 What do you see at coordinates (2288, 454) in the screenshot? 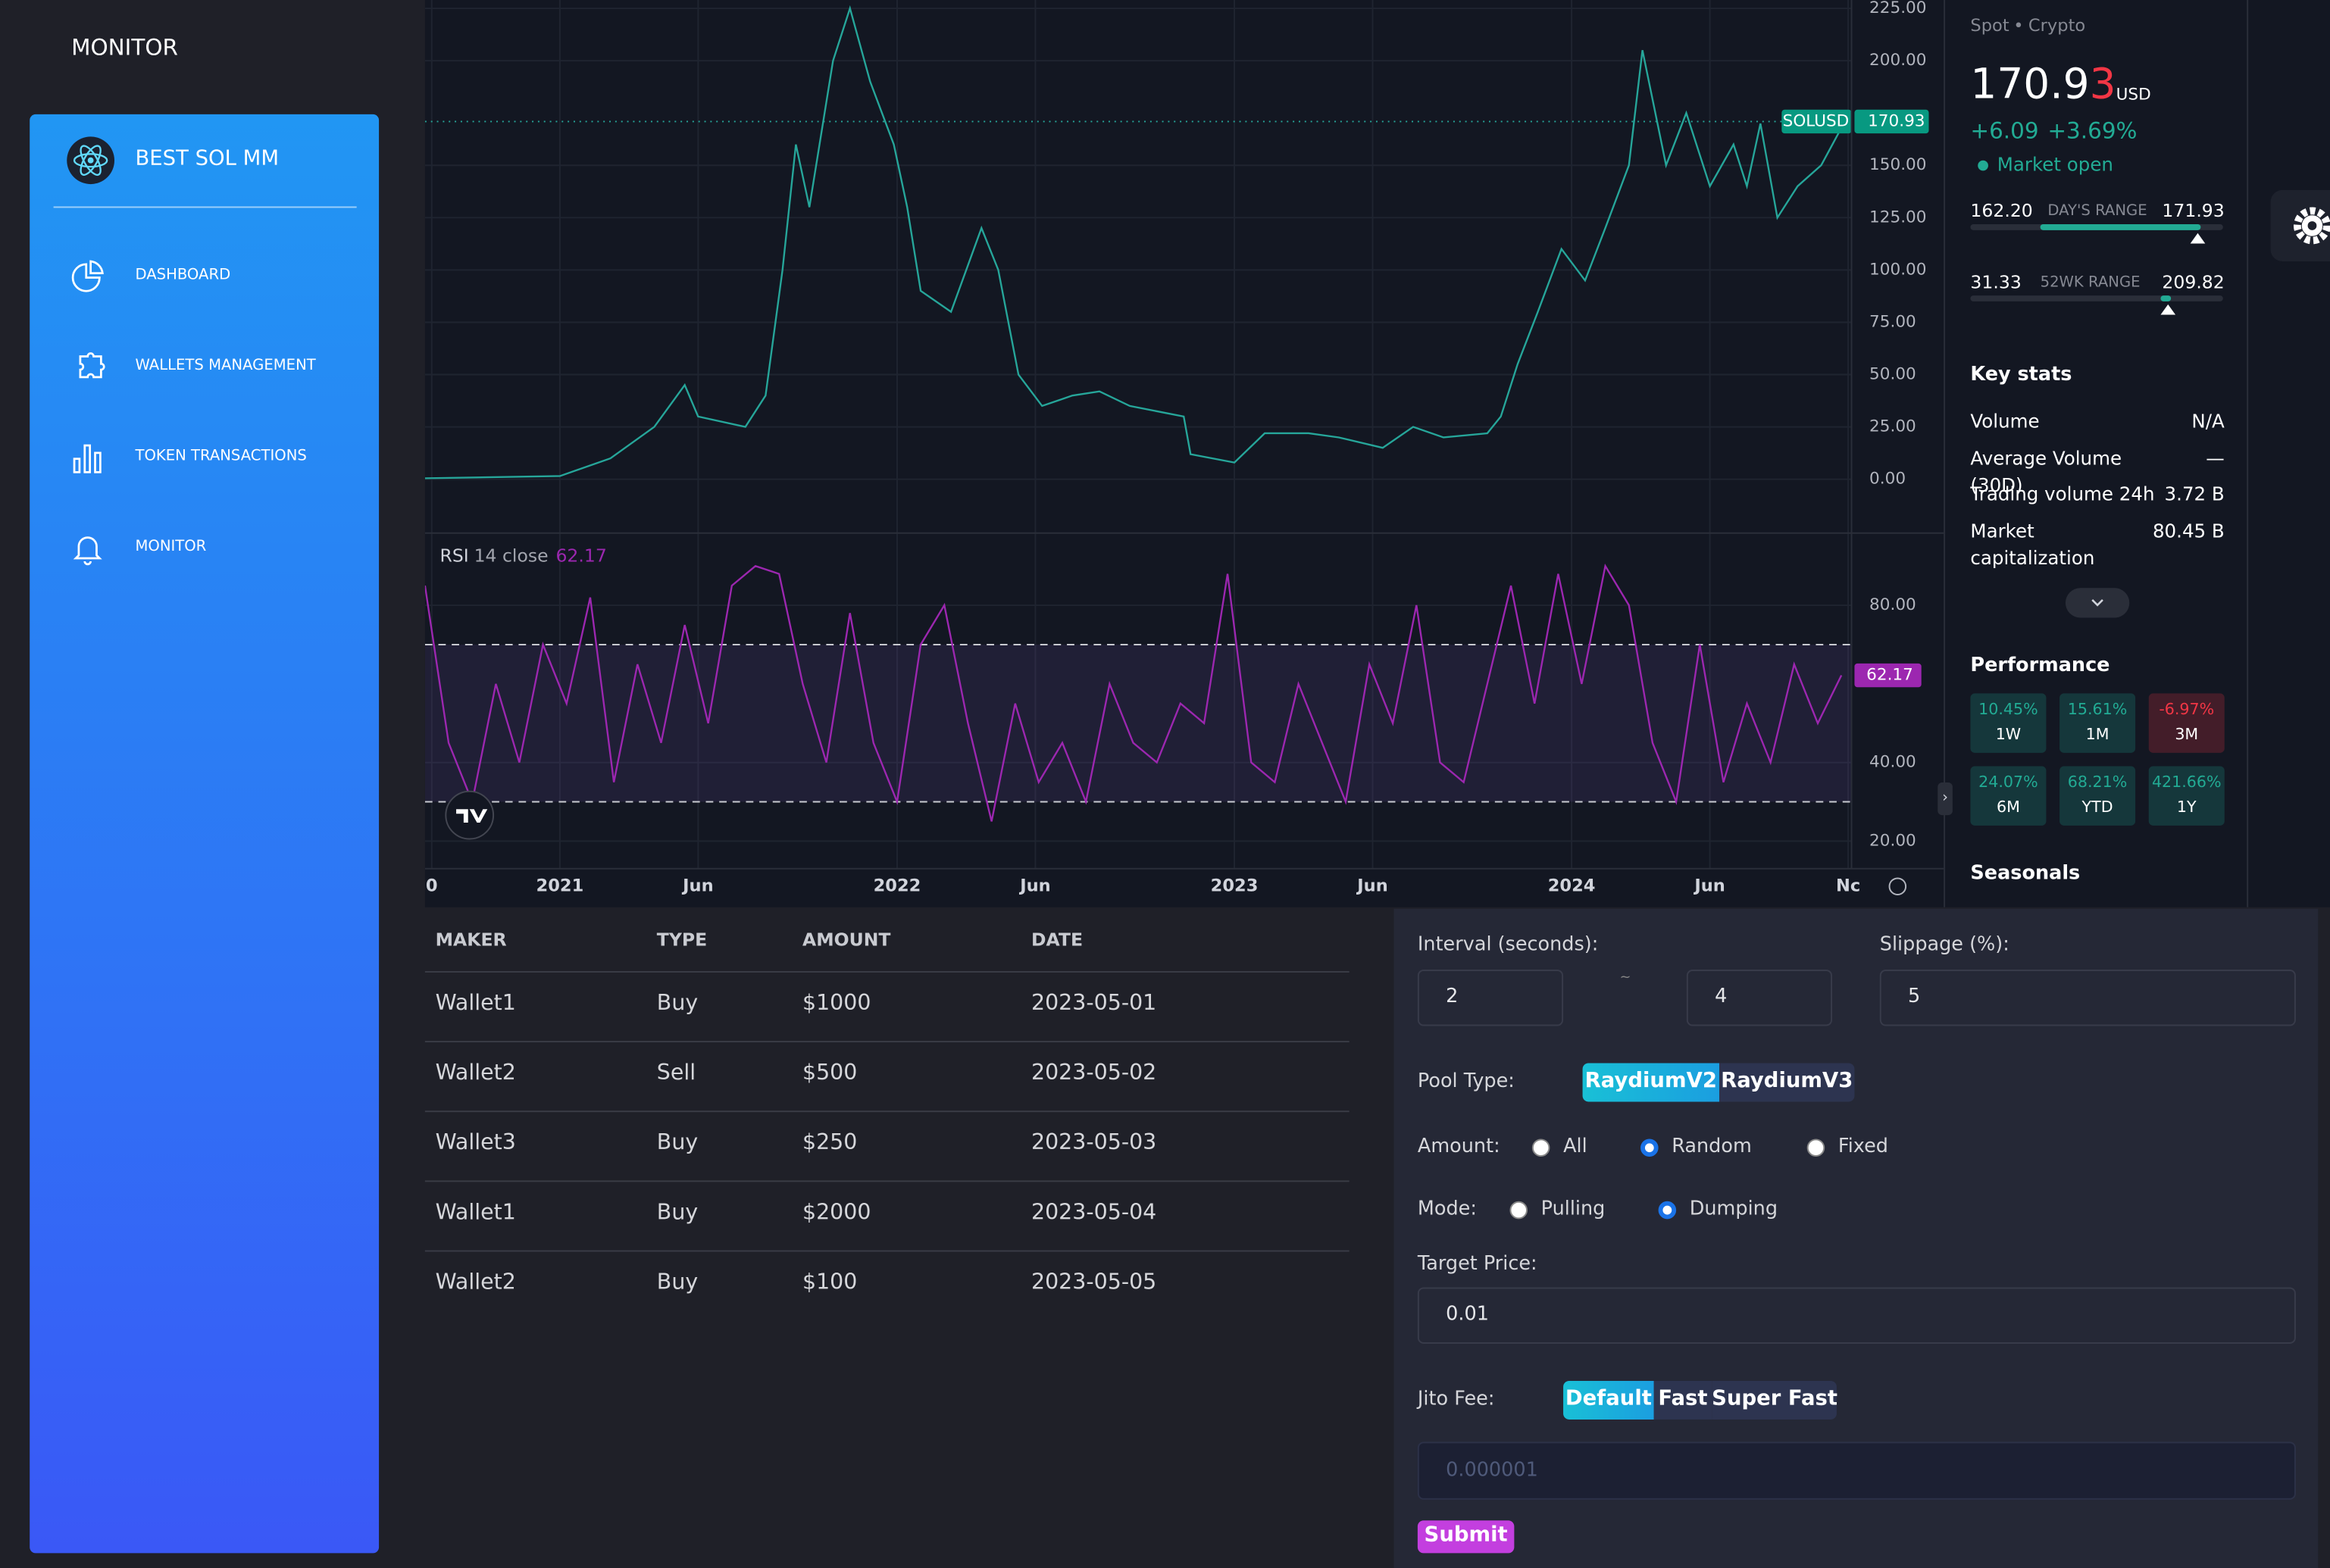
I see `right-strip` at bounding box center [2288, 454].